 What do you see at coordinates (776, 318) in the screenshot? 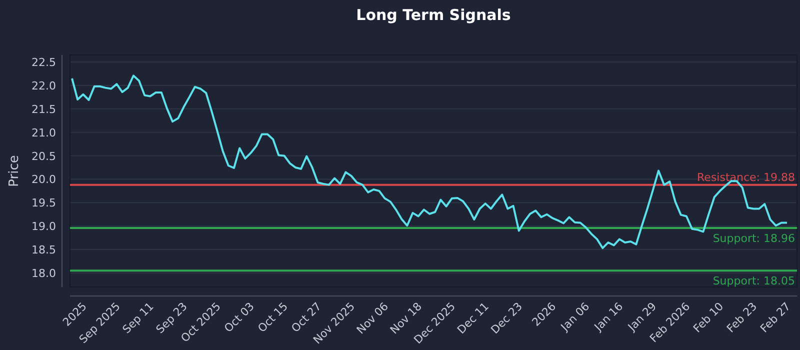
I see `x-tick-label: Feb 27` at bounding box center [776, 318].